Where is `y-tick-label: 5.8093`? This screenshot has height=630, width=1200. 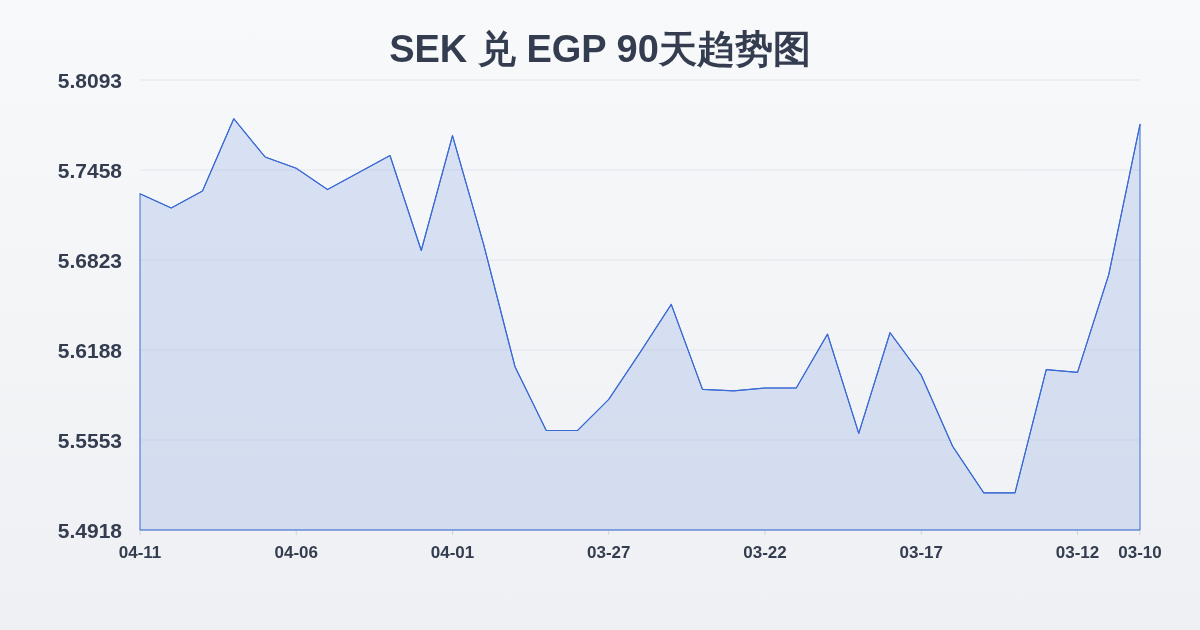 y-tick-label: 5.8093 is located at coordinates (89, 80).